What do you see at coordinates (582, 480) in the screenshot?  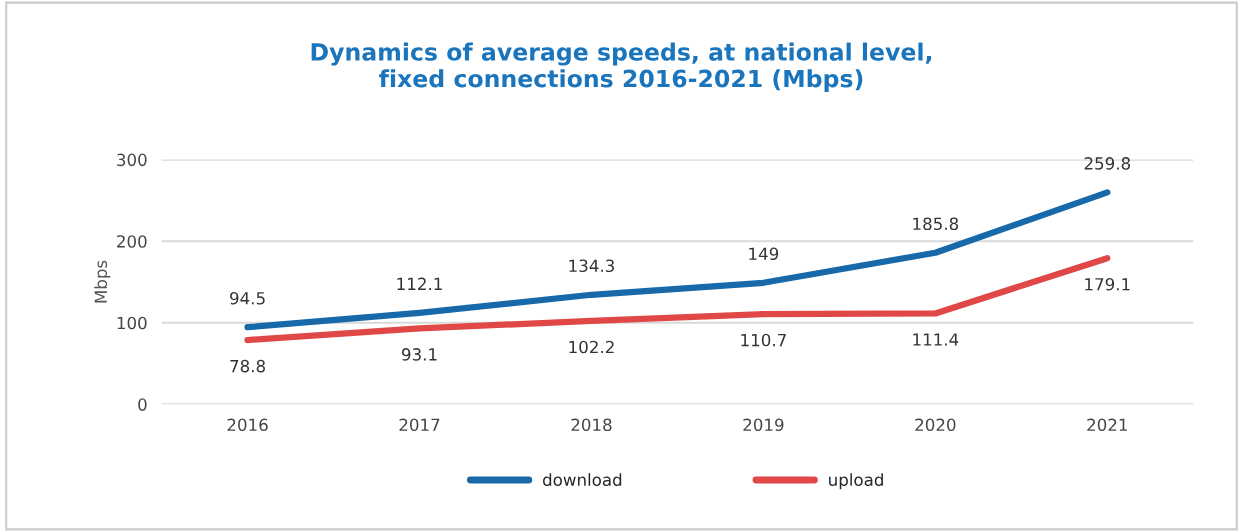 I see `legend-label: download` at bounding box center [582, 480].